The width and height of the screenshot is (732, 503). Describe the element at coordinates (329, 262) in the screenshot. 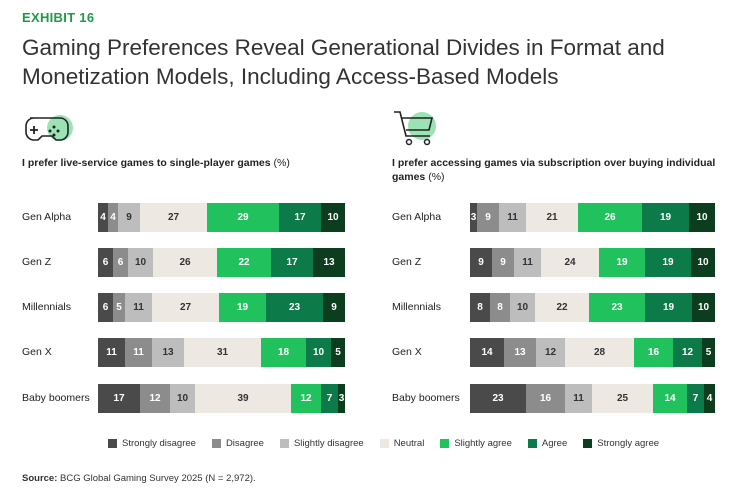

I see `segment-gen-z-strongly-agree: 13` at that location.